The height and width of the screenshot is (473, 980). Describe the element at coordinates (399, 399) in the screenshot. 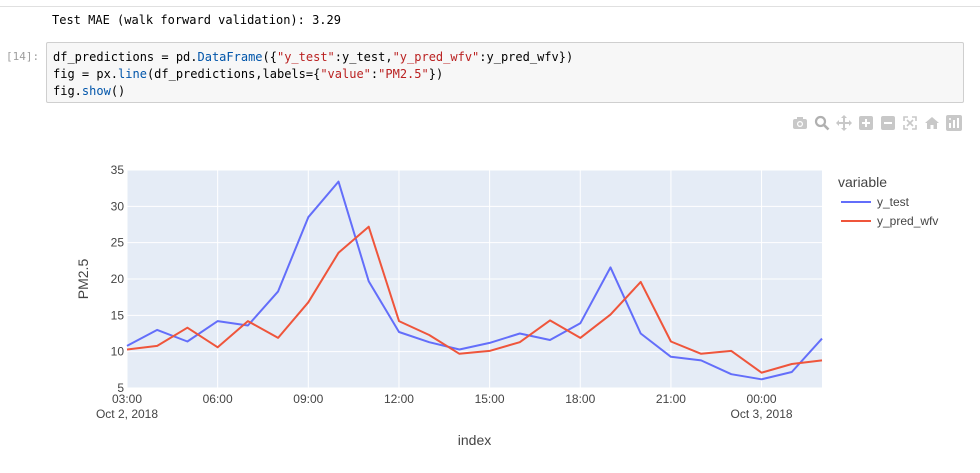

I see `x-tick-label: 12:00` at that location.